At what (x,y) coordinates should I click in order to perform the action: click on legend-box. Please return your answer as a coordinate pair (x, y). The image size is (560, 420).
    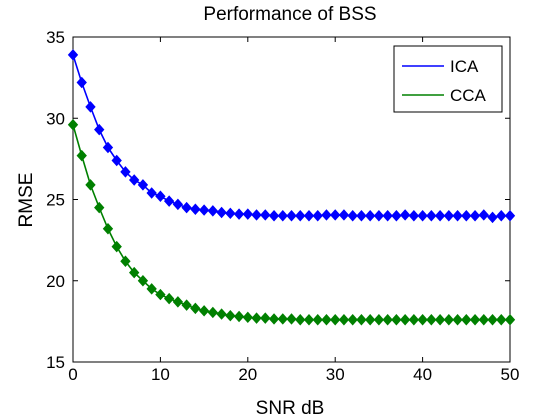
    Looking at the image, I should click on (448, 79).